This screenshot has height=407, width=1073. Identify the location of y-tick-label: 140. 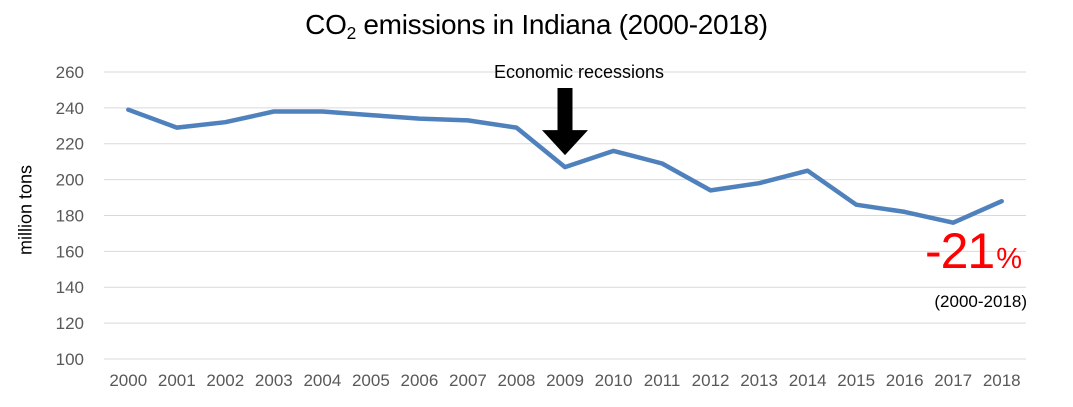
(70, 287).